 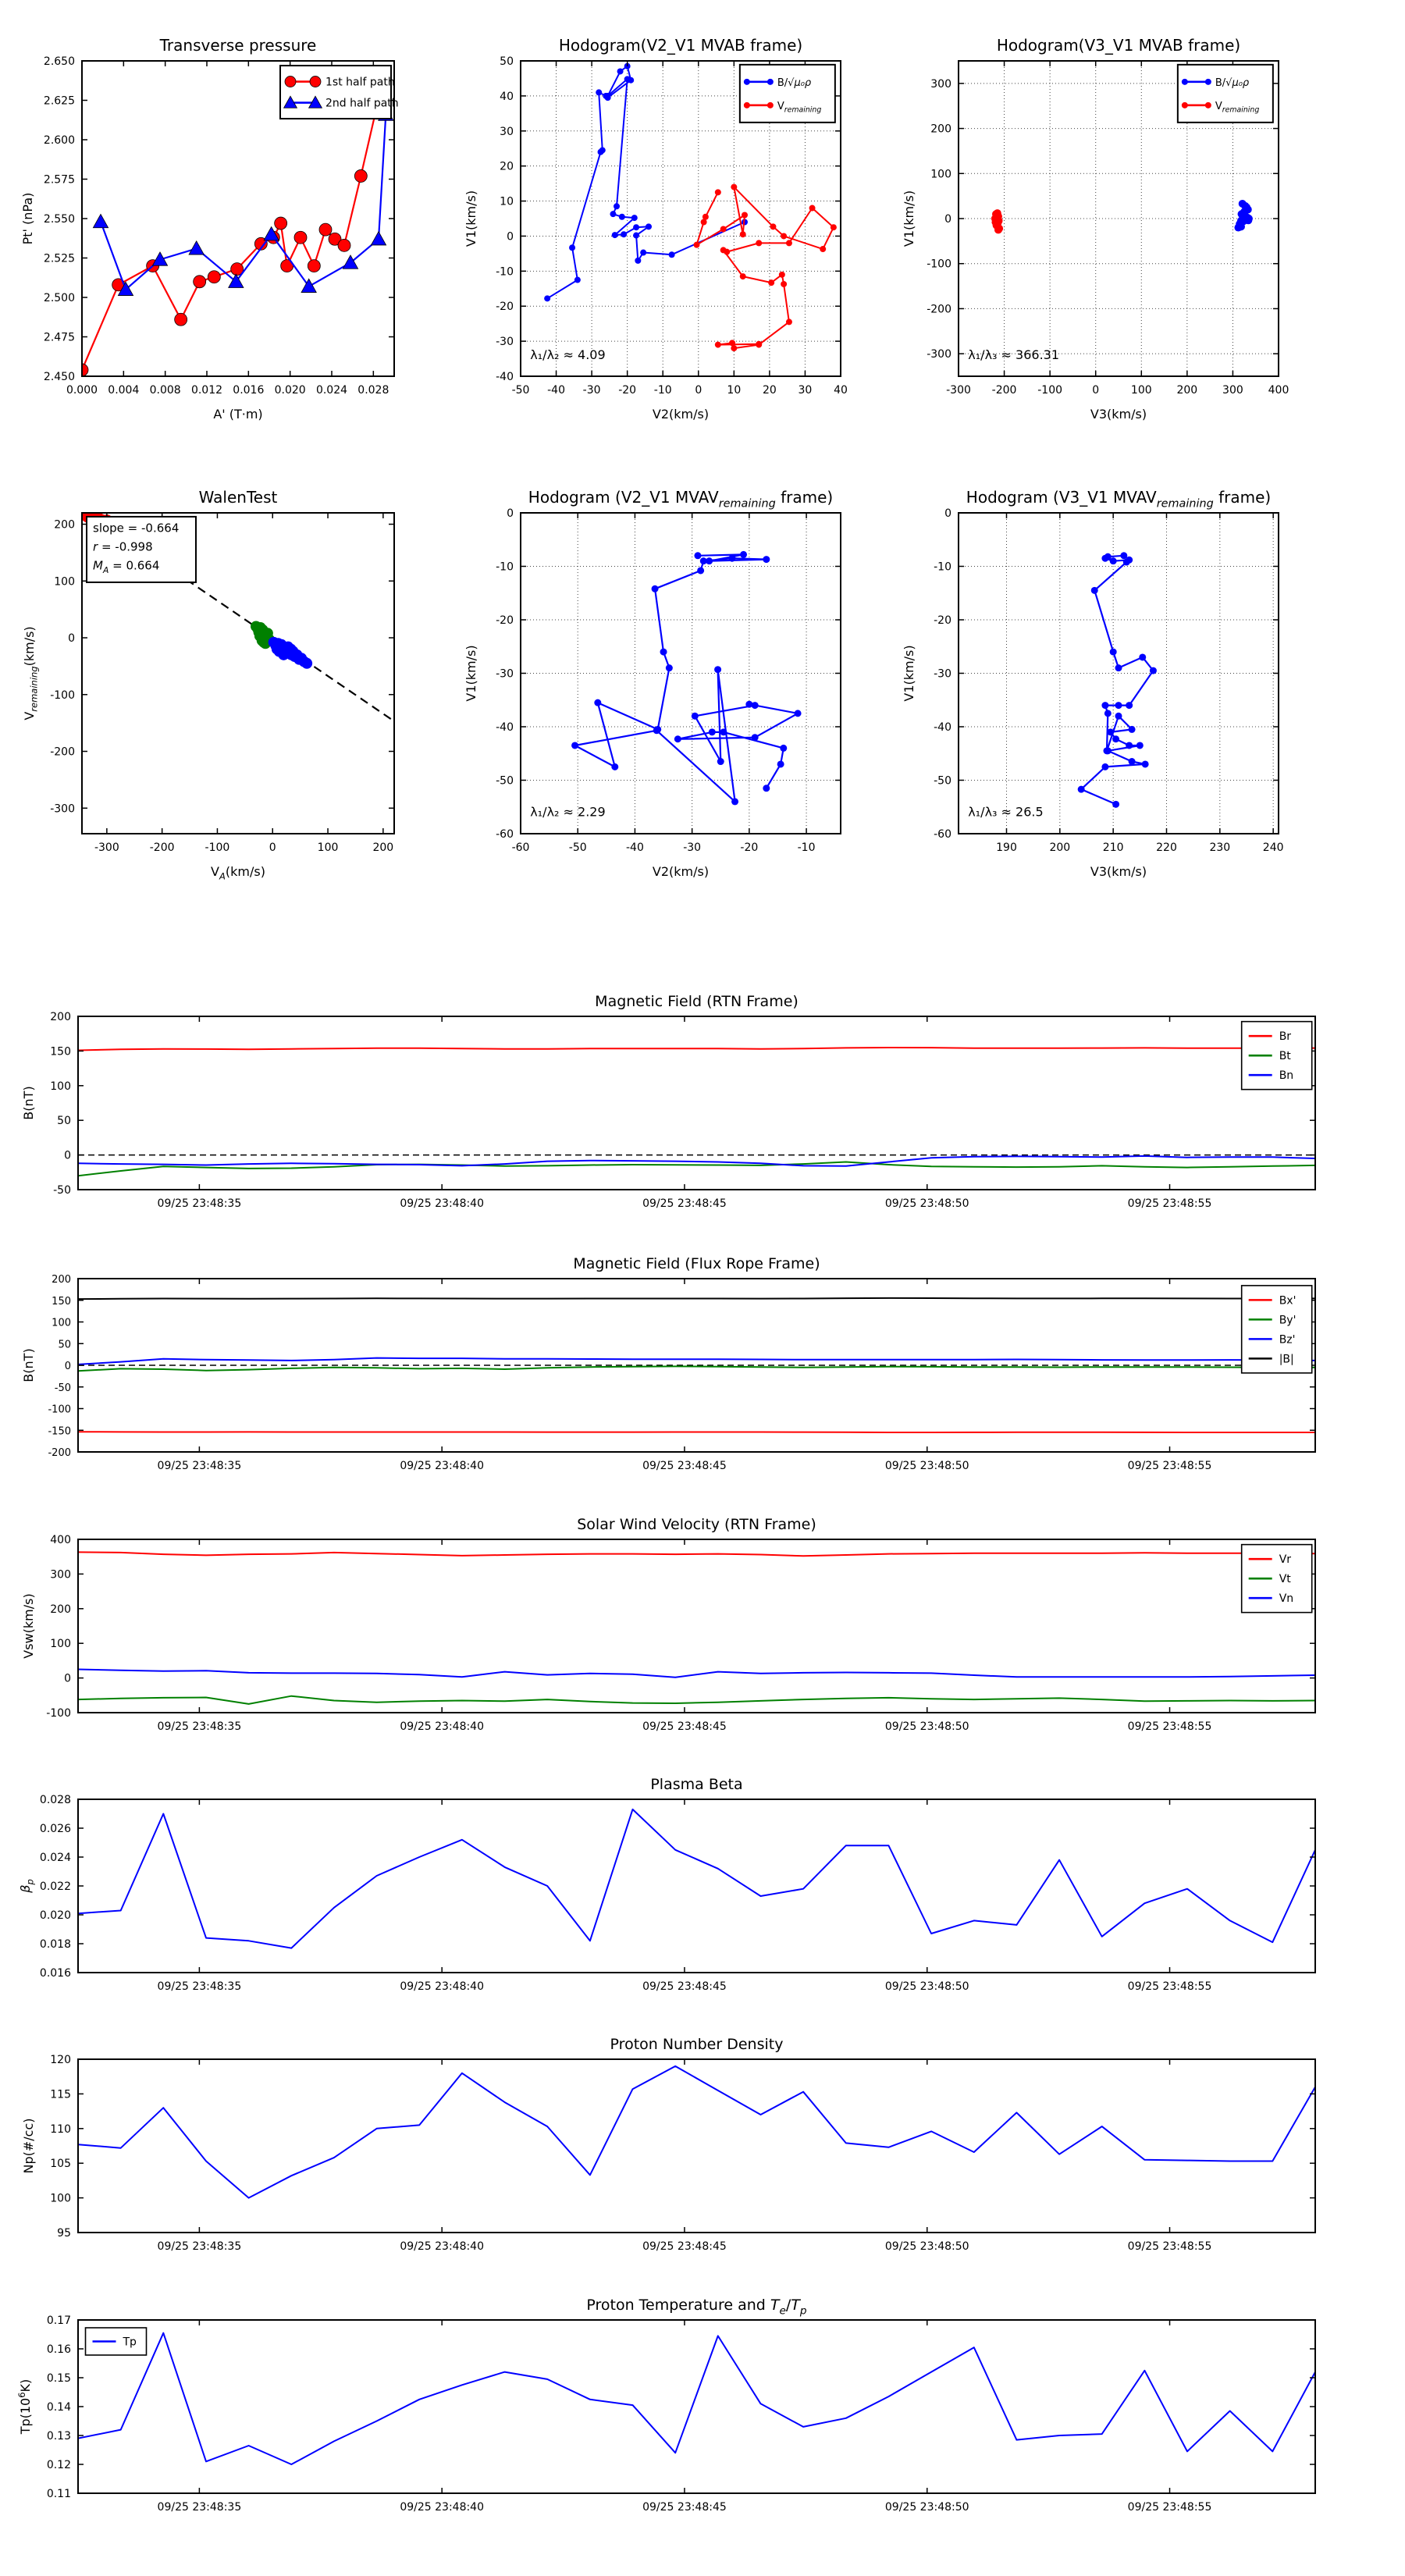 I want to click on series-Tp, so click(x=696, y=2398).